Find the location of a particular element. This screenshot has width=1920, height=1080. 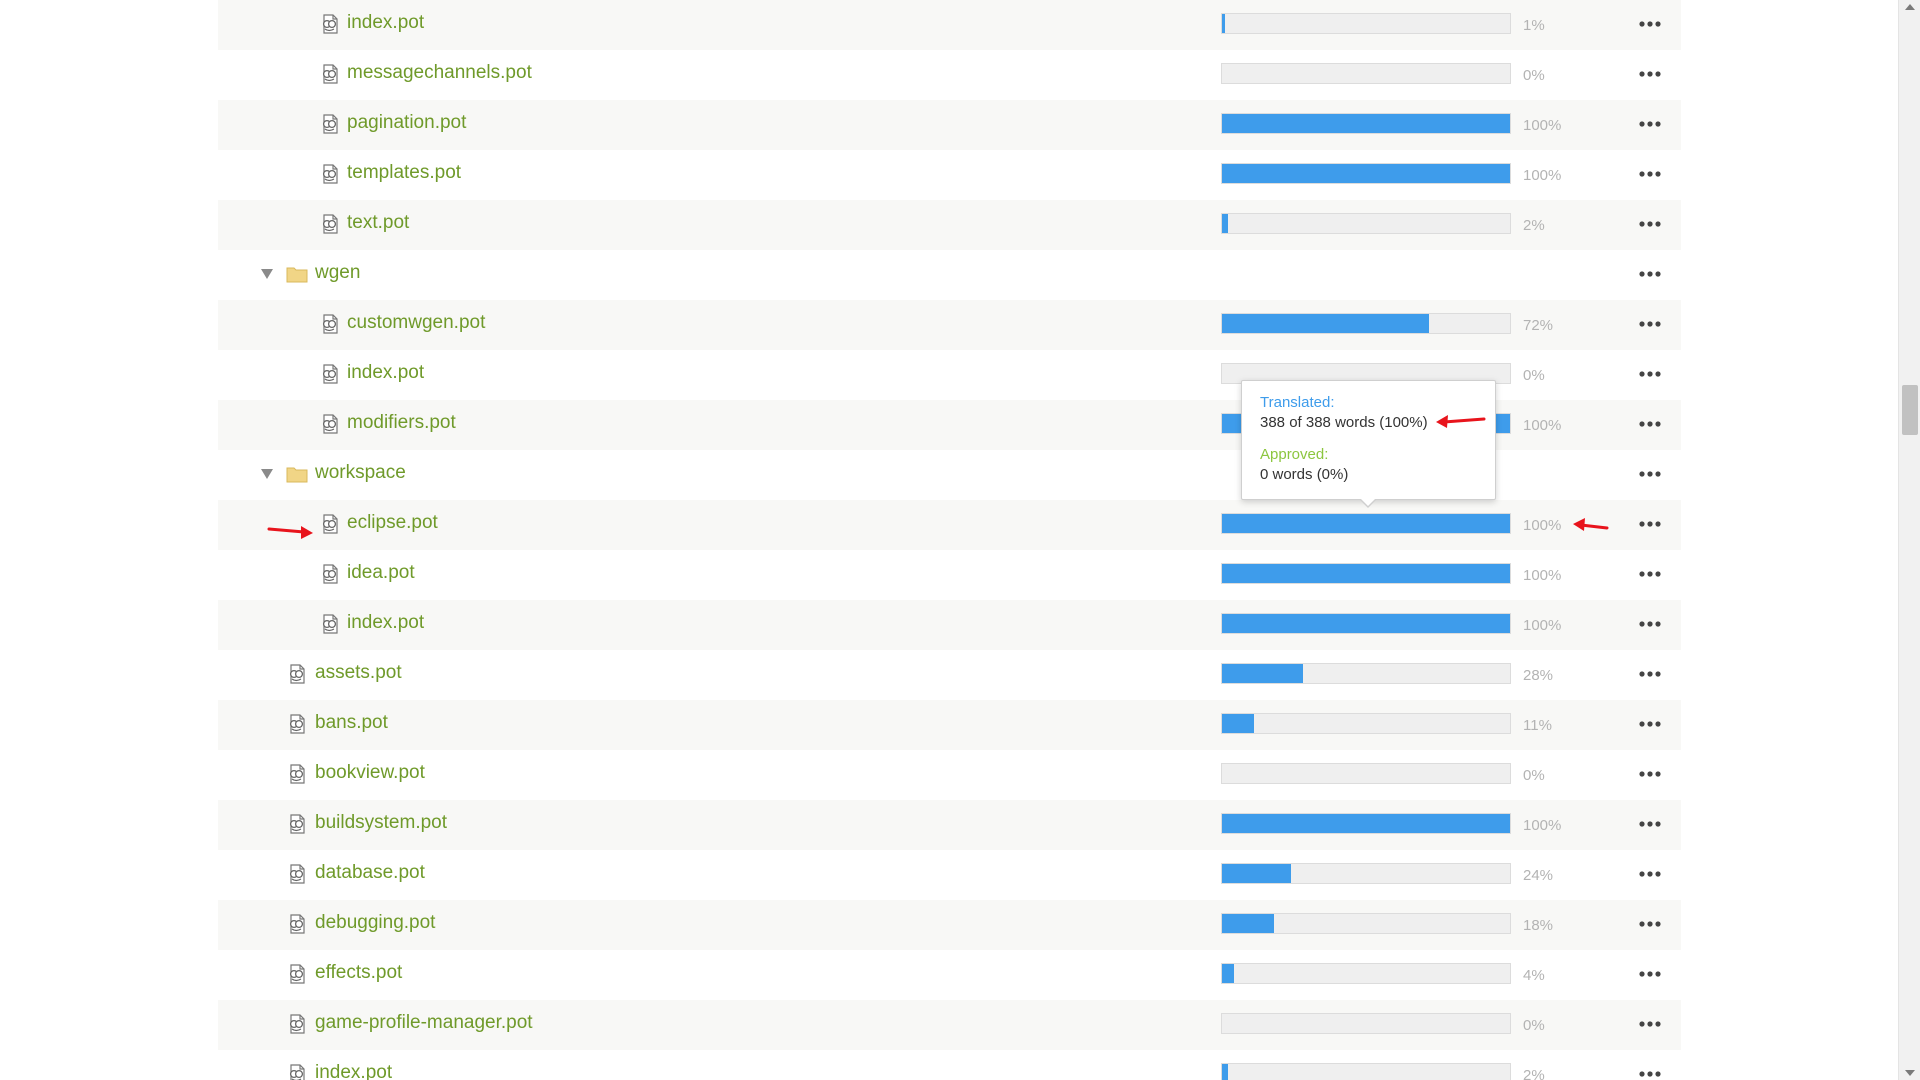

file-name-link: game-profile-manager.pot is located at coordinates (424, 1022).